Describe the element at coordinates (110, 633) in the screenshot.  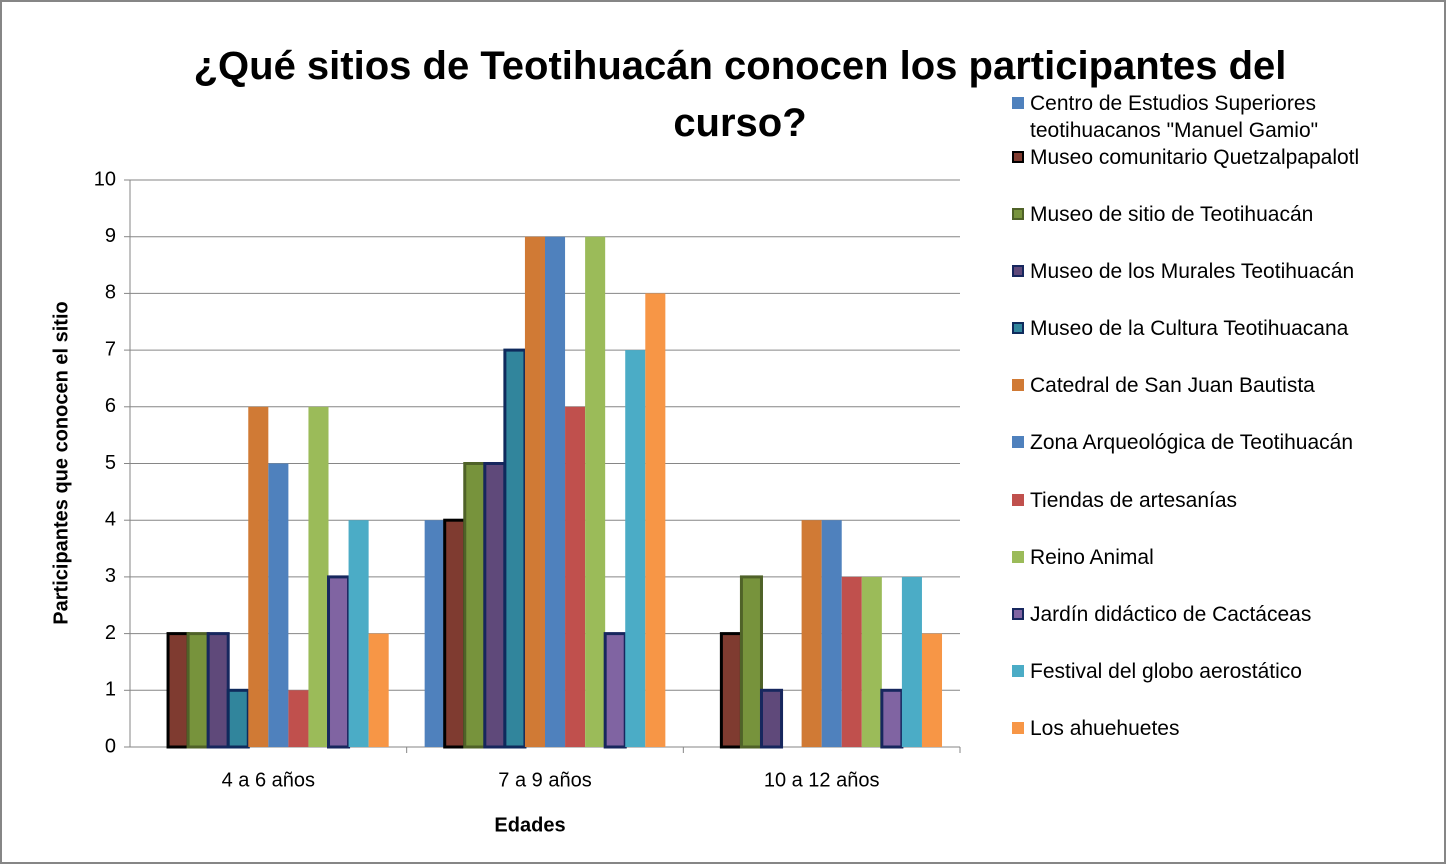
I see `y-tick-label: 2` at that location.